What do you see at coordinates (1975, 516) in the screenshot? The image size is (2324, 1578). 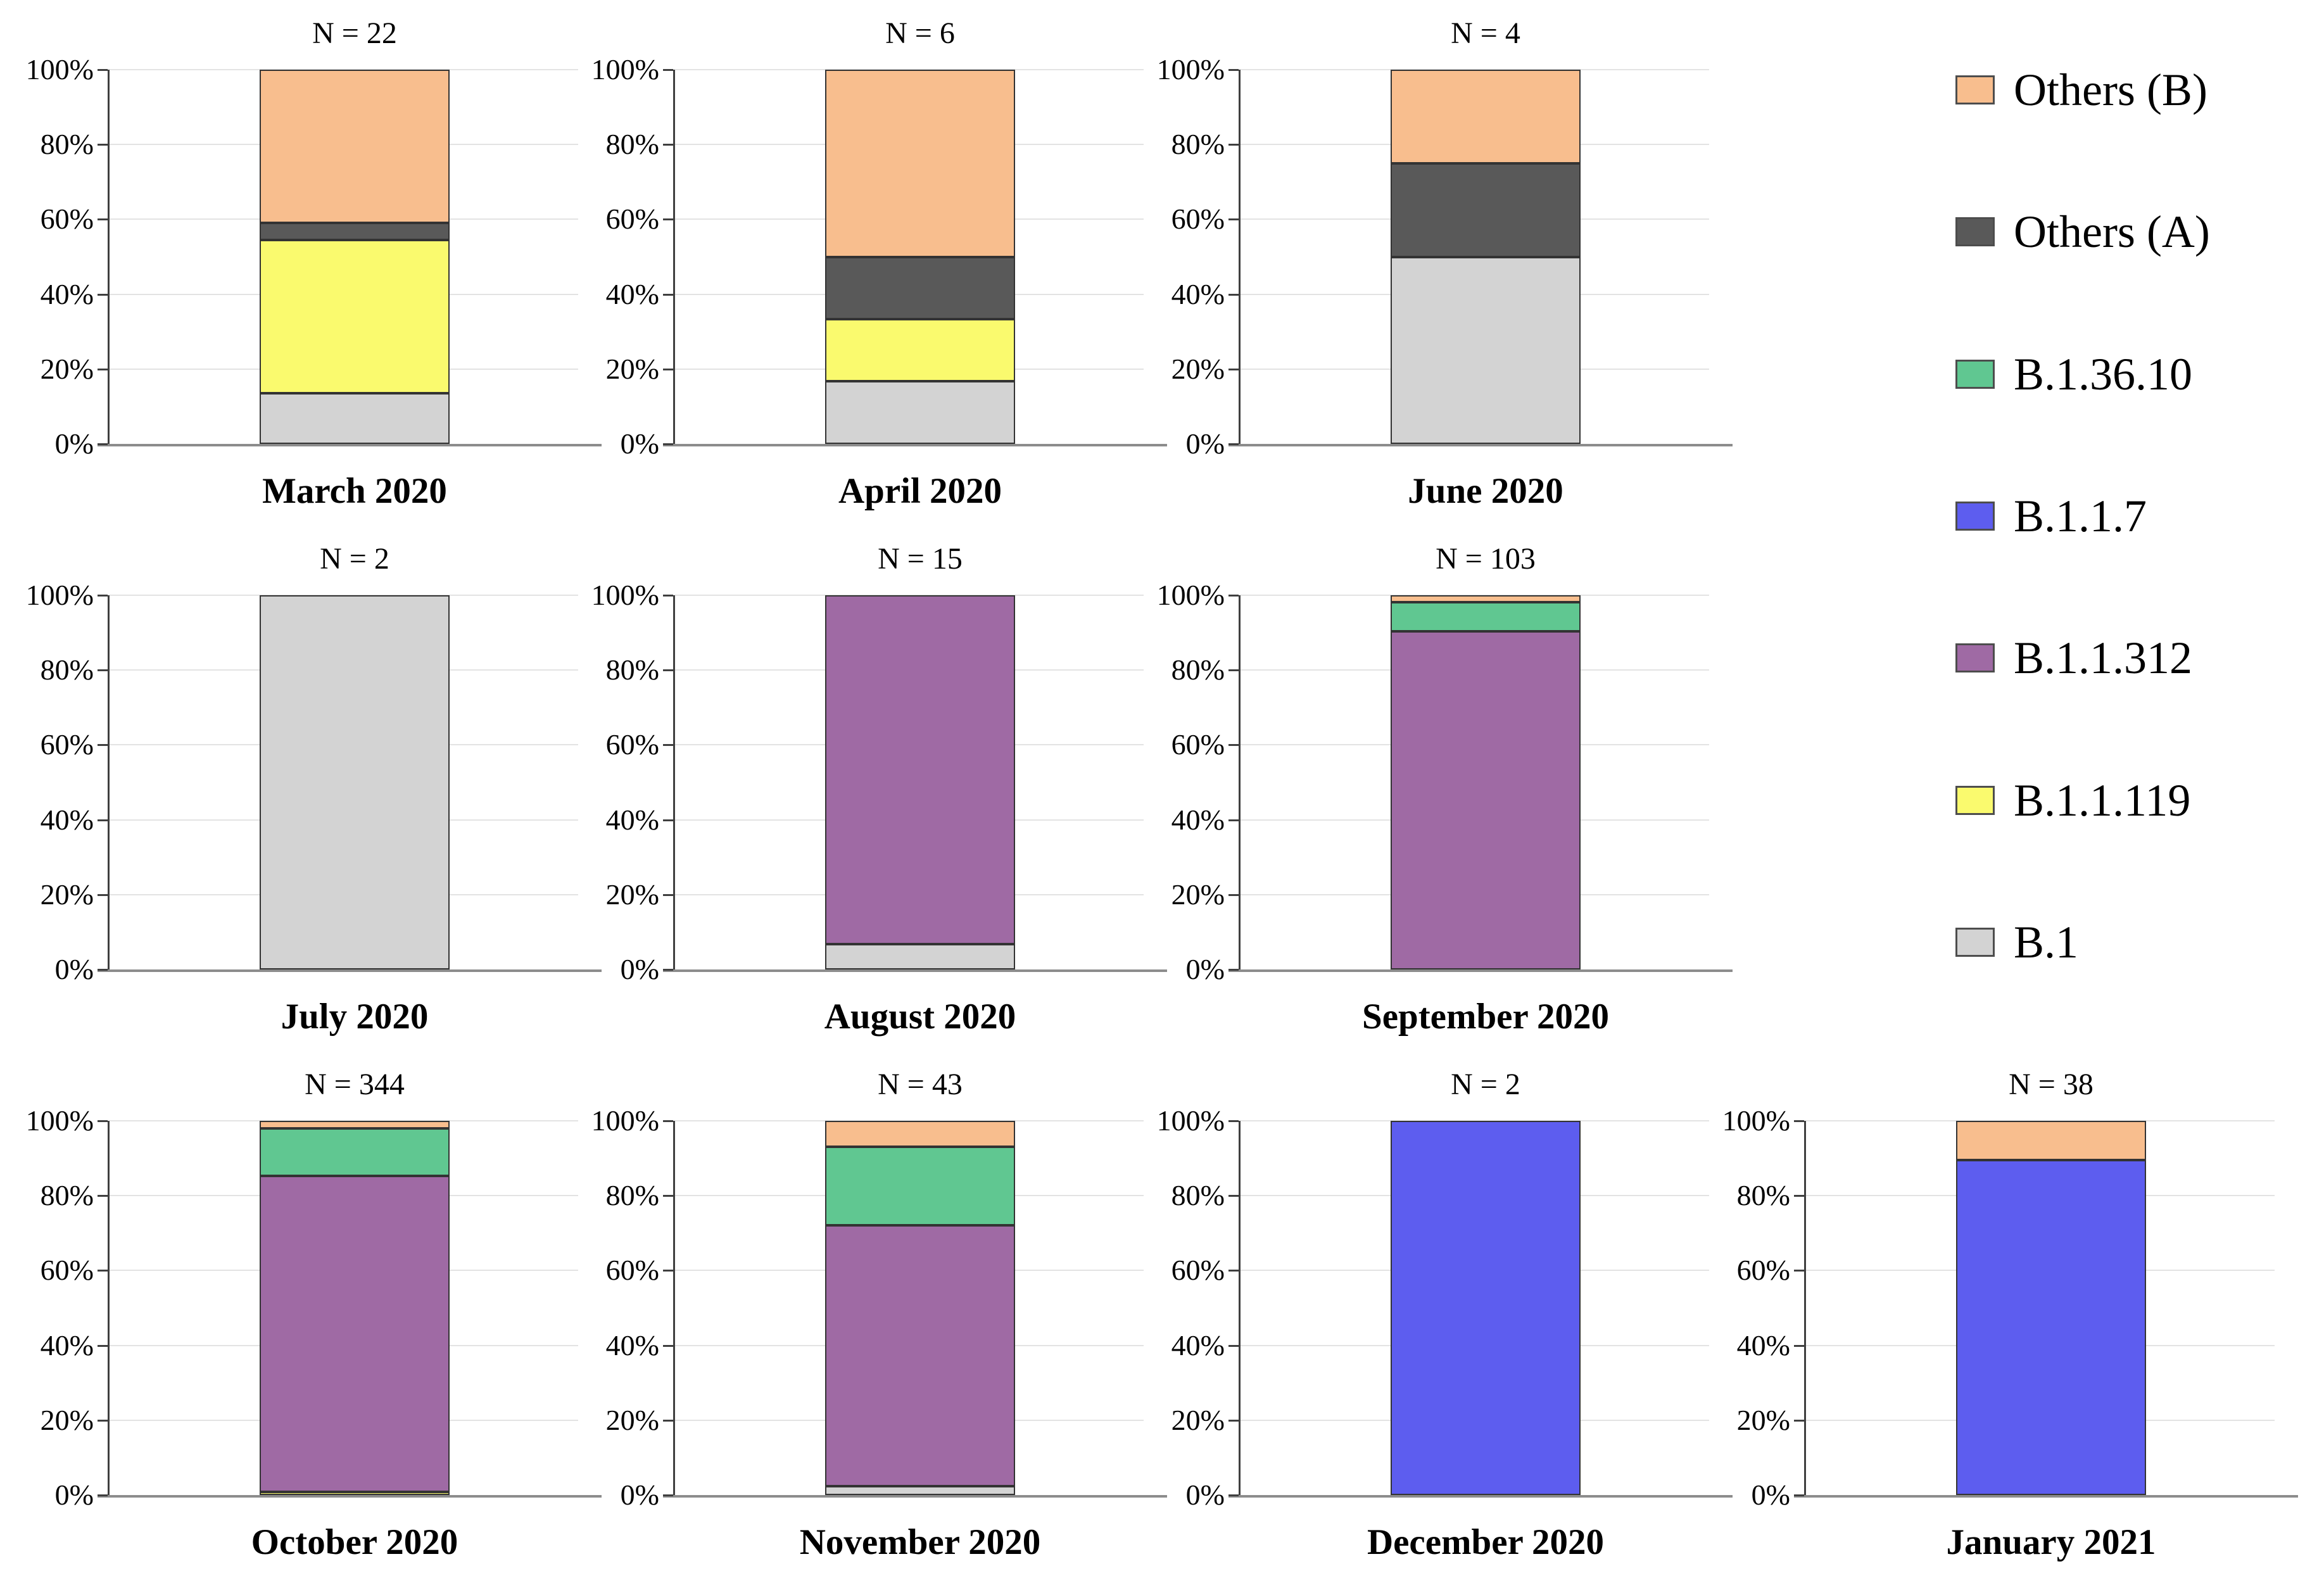 I see `legend-swatch-b-1-1-7-icon` at bounding box center [1975, 516].